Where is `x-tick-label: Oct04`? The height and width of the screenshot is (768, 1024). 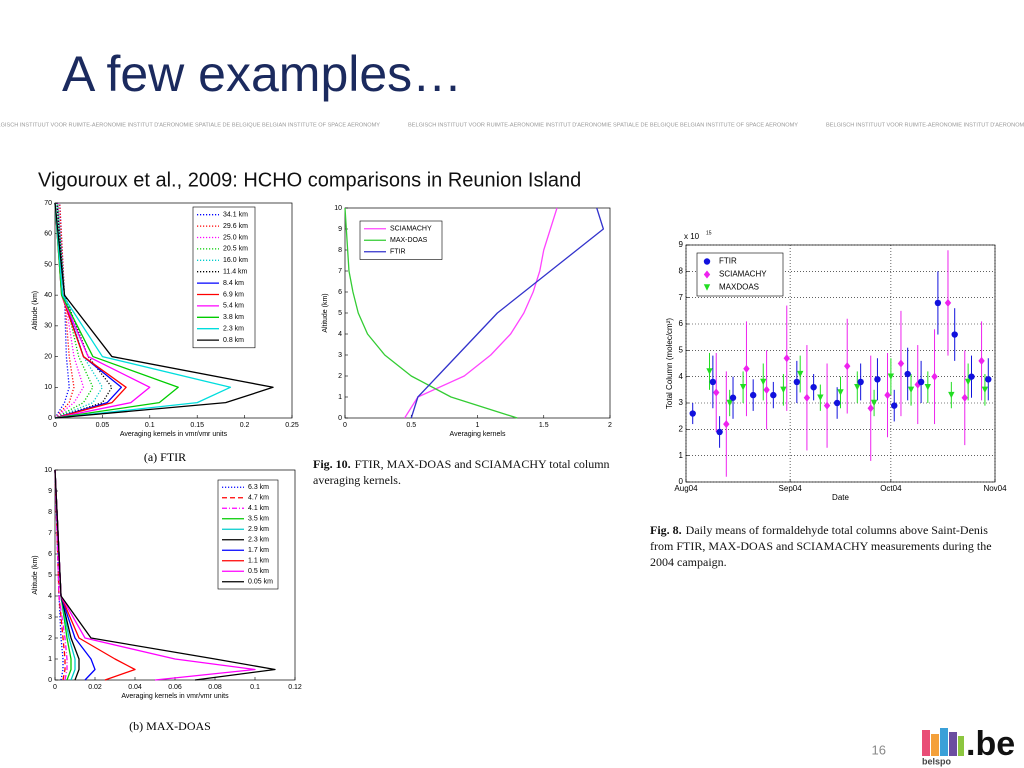
x-tick-label: Oct04 is located at coordinates (891, 488).